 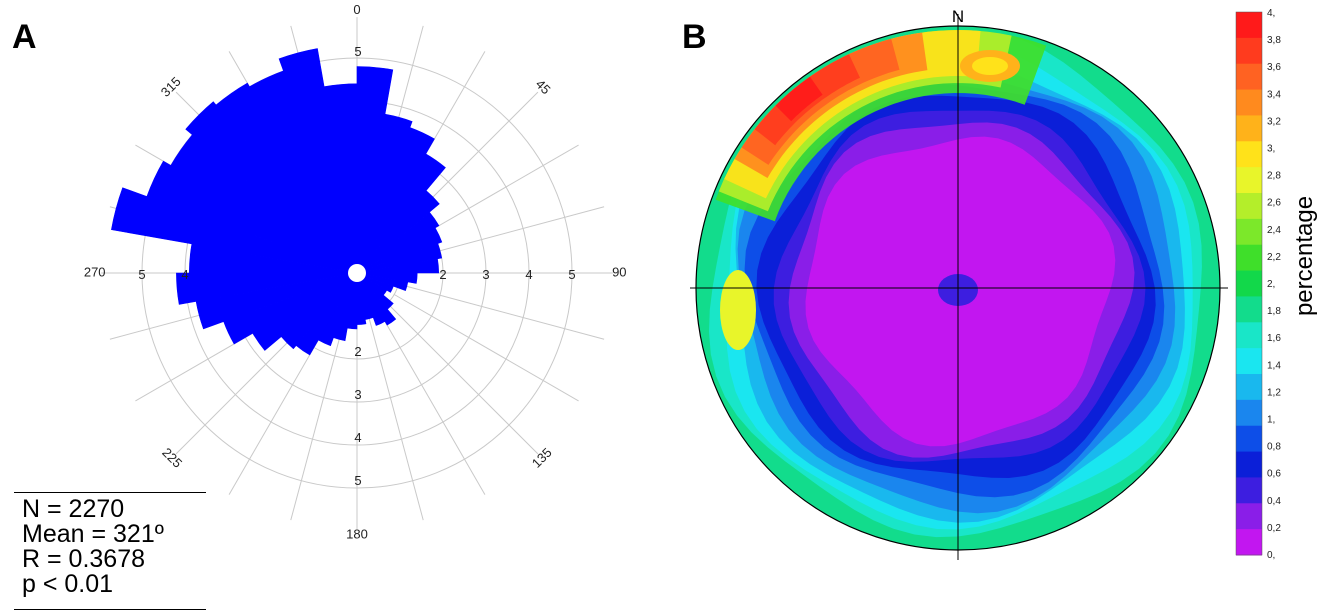 What do you see at coordinates (1274, 311) in the screenshot?
I see `colorbar-tick-label: 1,8` at bounding box center [1274, 311].